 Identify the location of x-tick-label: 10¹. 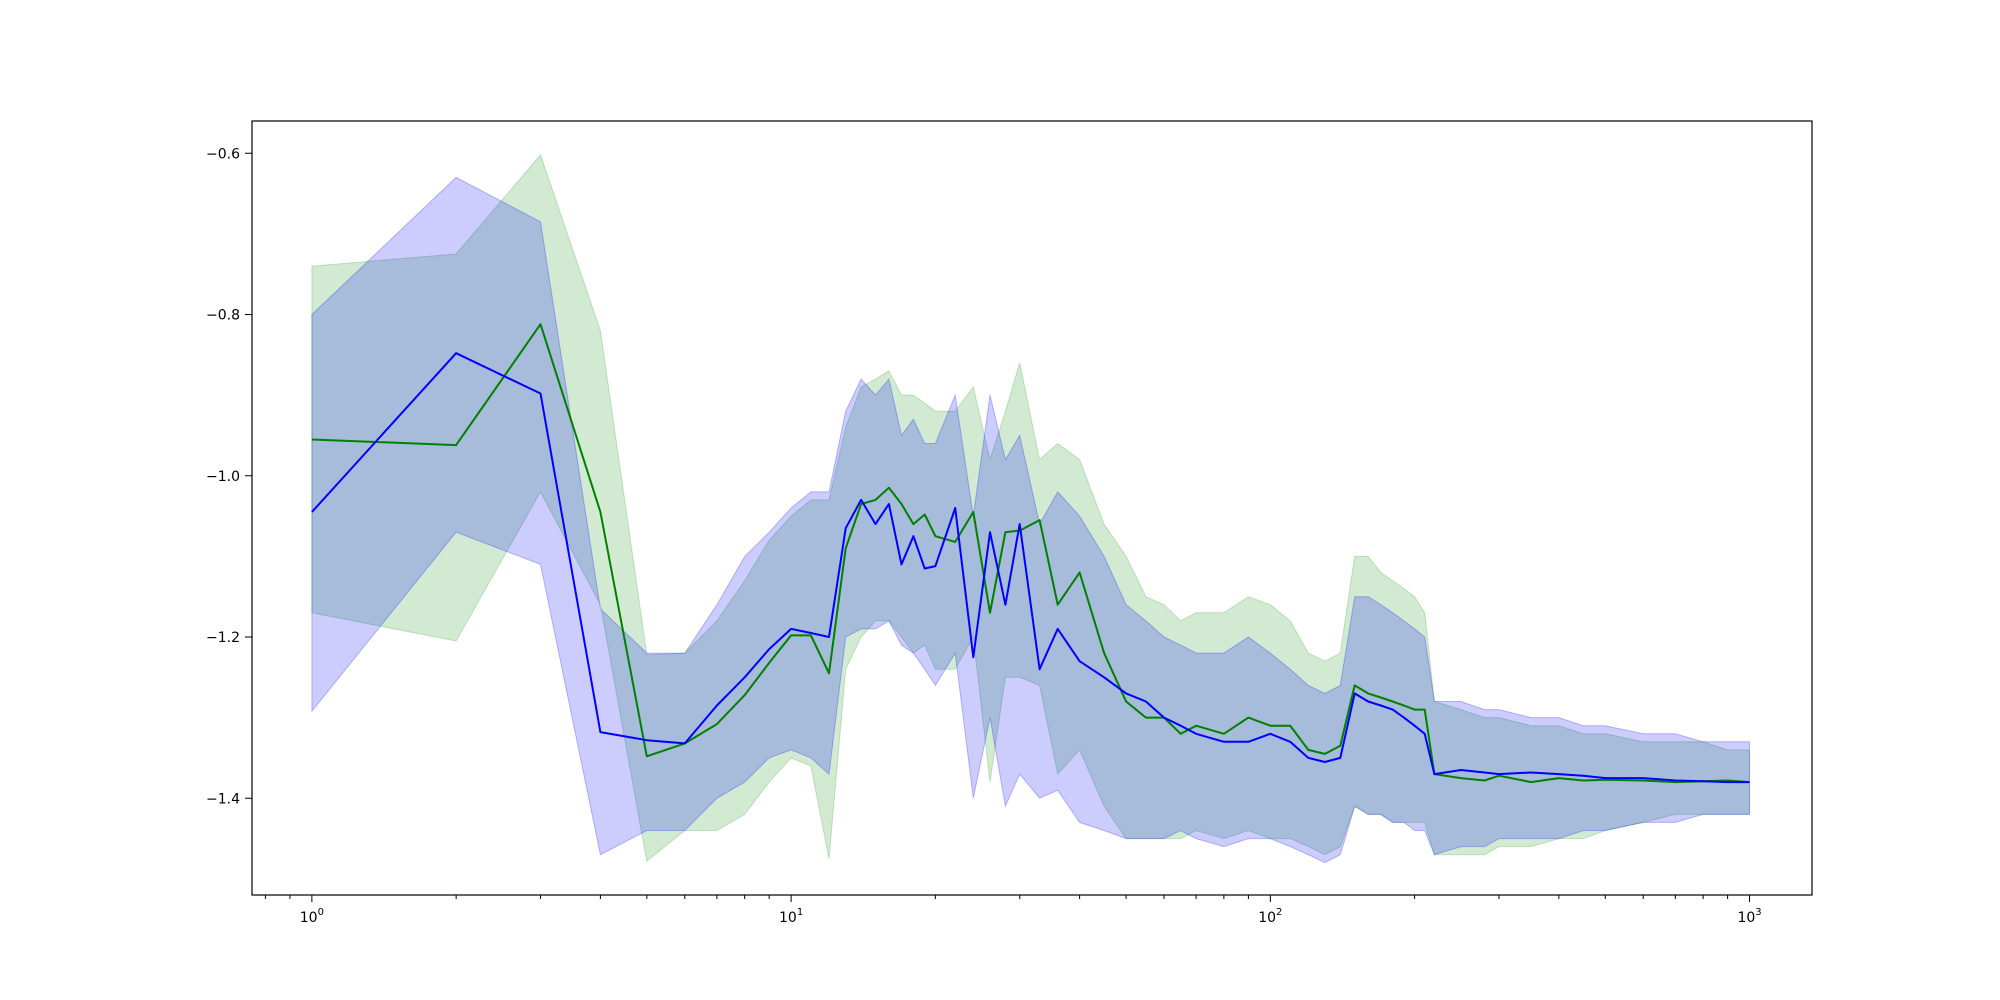
(791, 916).